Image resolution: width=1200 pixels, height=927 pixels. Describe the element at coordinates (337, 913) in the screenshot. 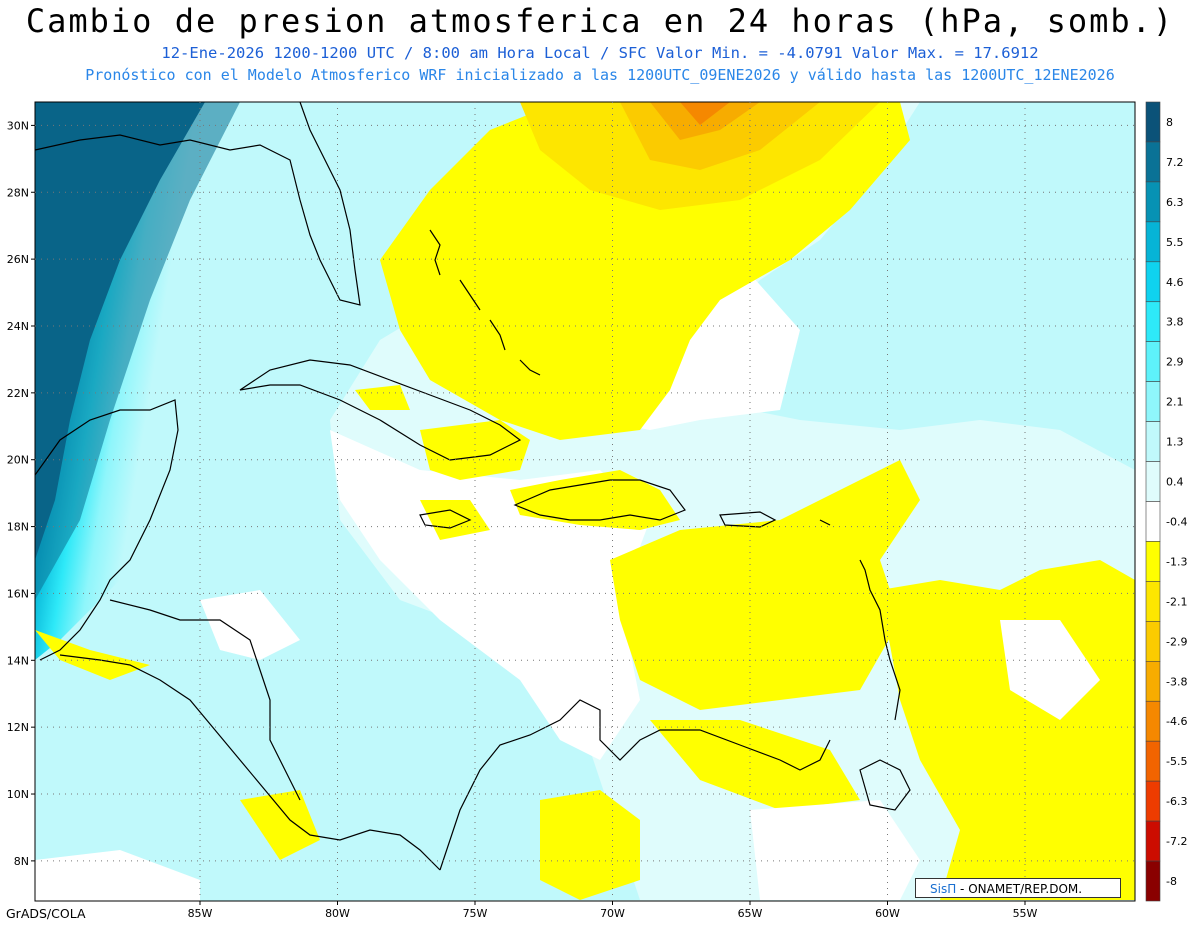

I see `lon-tick-label: 80W` at that location.